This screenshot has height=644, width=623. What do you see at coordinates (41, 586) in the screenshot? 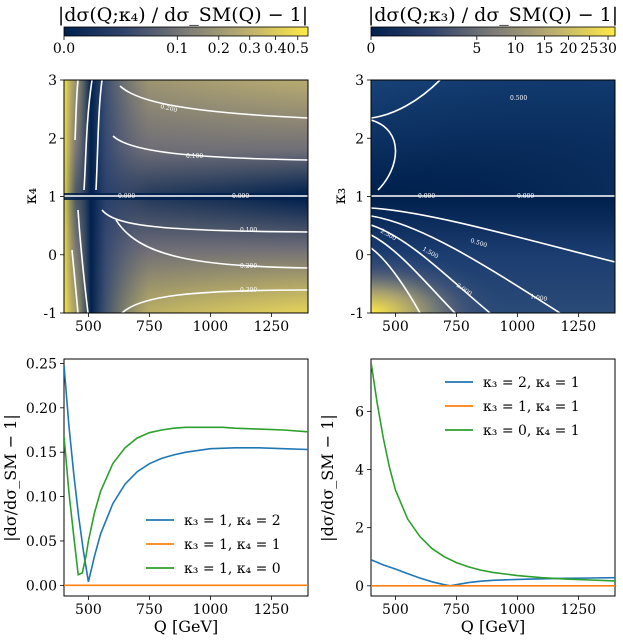
I see `linek4-ytick-label-0: 0.00` at bounding box center [41, 586].